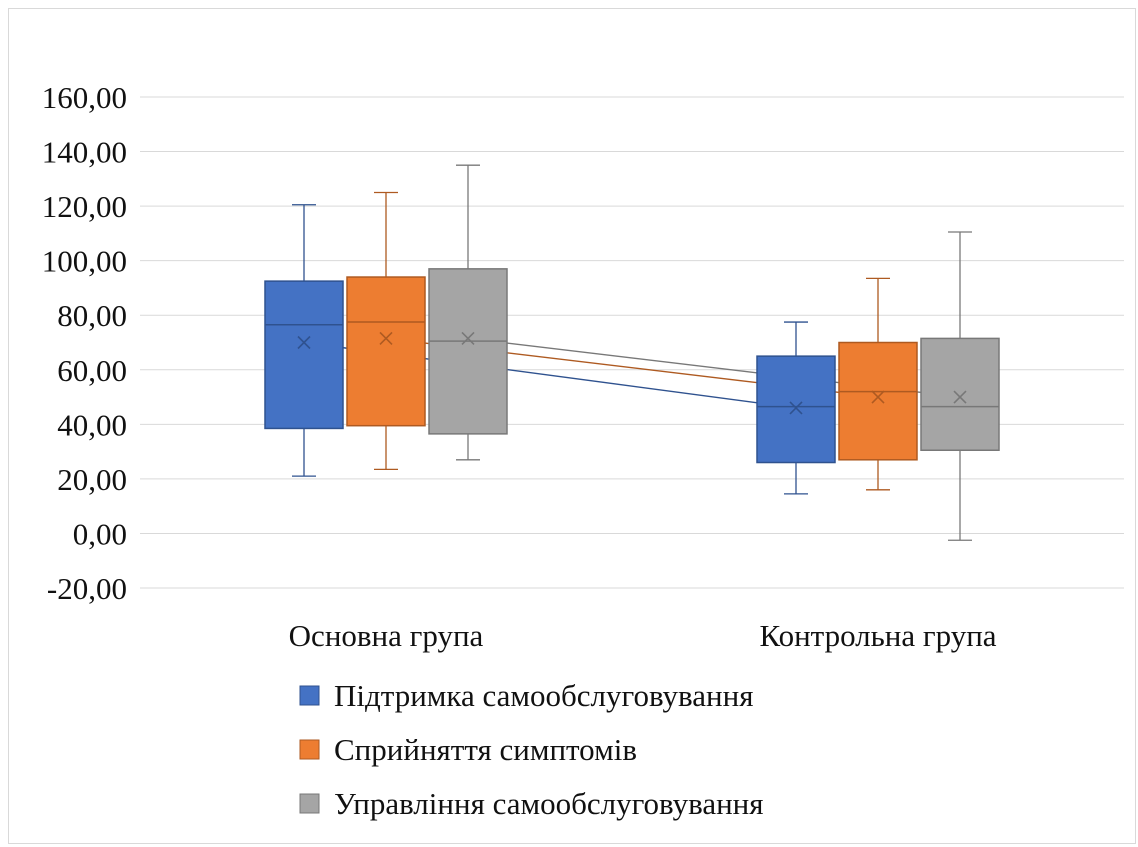  I want to click on y-tick-label: 20,00, so click(92, 479).